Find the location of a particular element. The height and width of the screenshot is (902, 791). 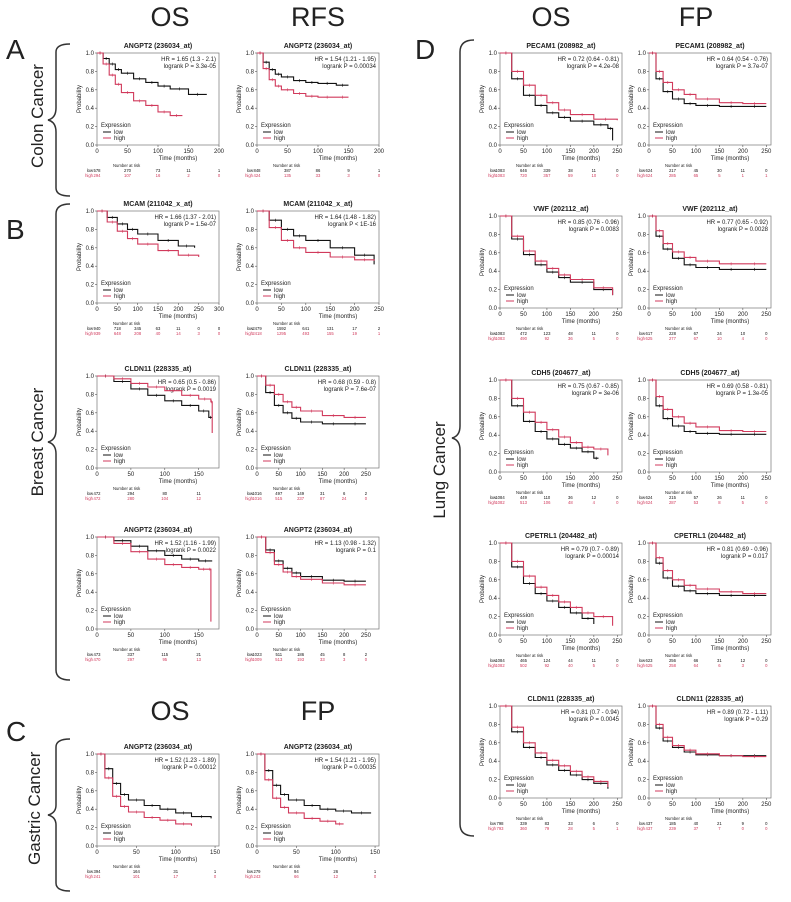

risk-value-low: 641 is located at coordinates (306, 328).